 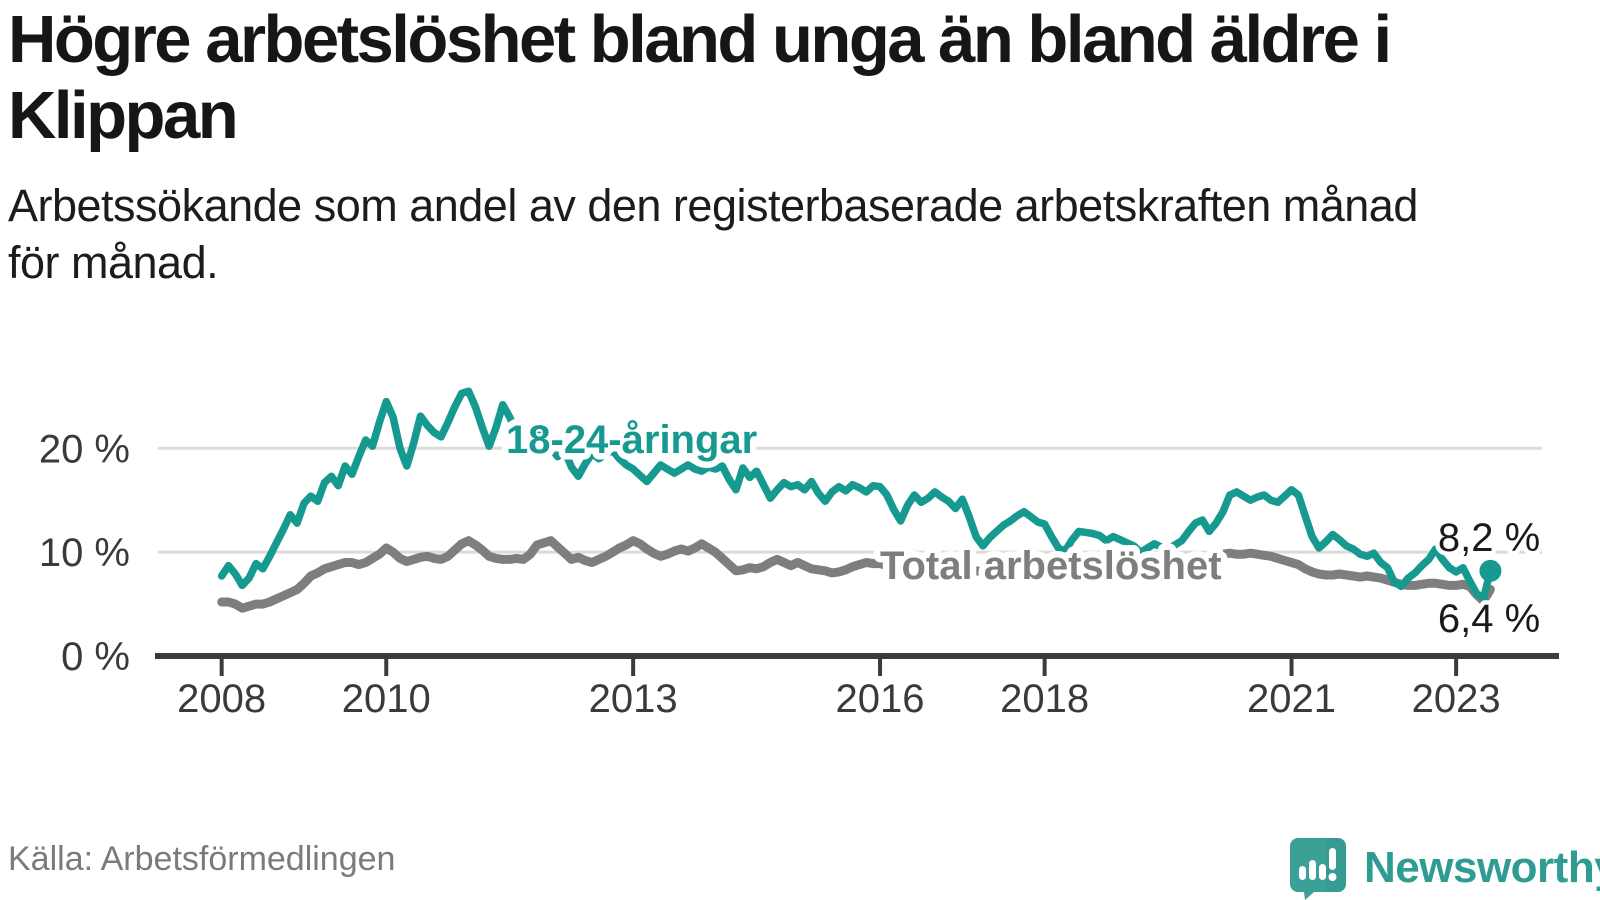 I want to click on y-tick-label: 20 %, so click(x=84, y=449).